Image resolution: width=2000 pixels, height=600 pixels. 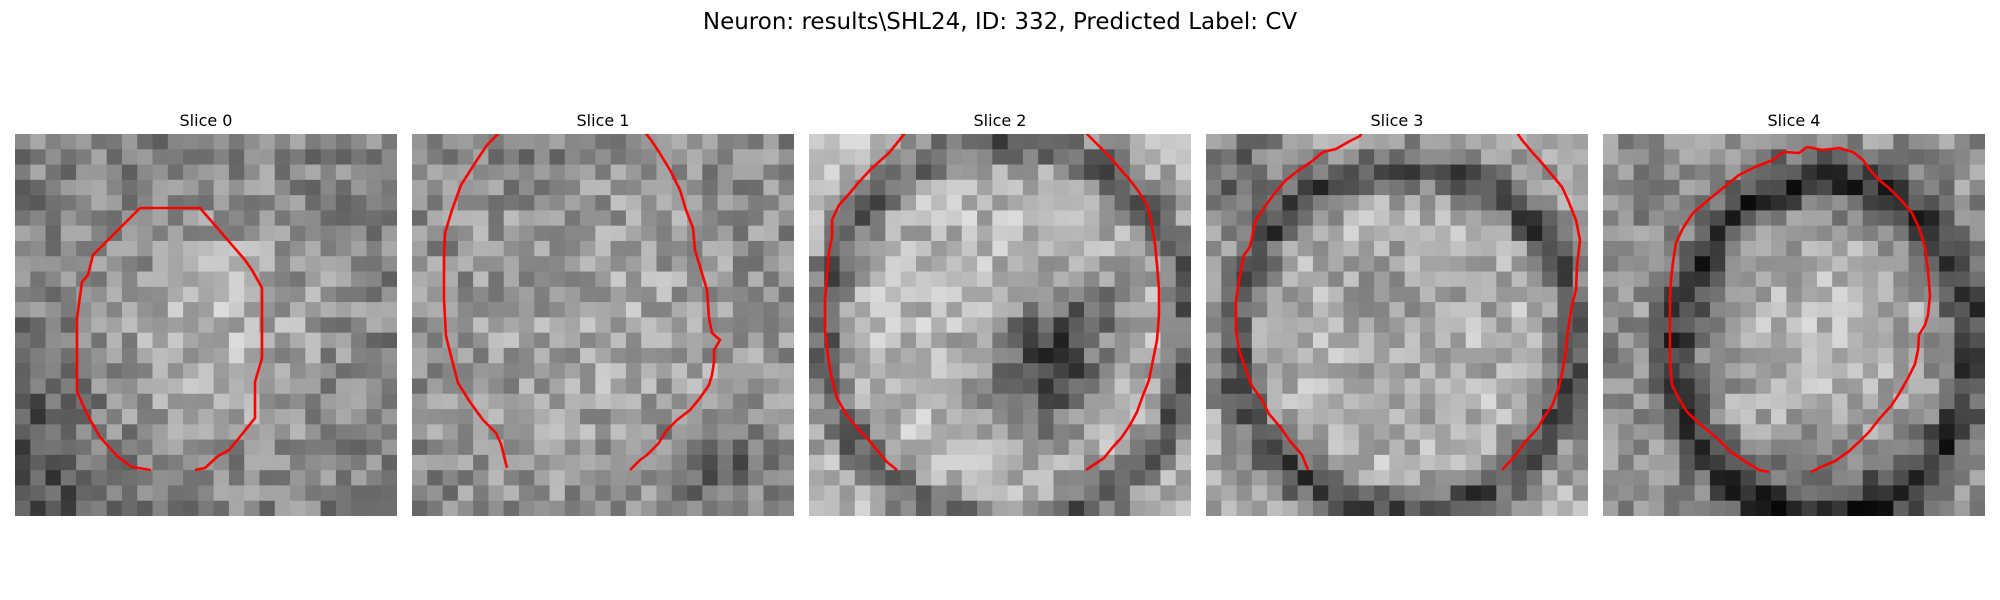 What do you see at coordinates (206, 120) in the screenshot?
I see `slice-title: Slice 0` at bounding box center [206, 120].